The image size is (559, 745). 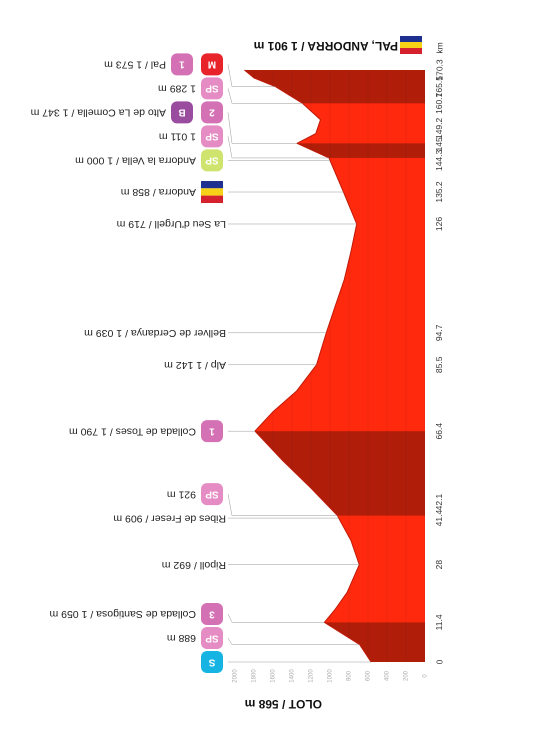 I want to click on x-tick-label: 126, so click(x=439, y=224).